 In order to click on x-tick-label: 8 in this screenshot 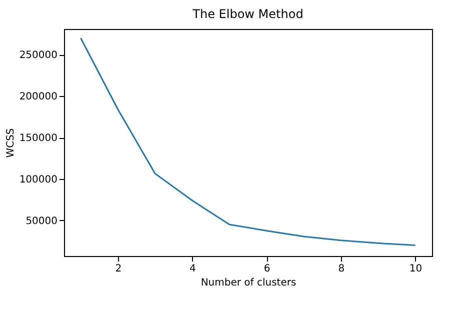, I will do `click(341, 269)`.